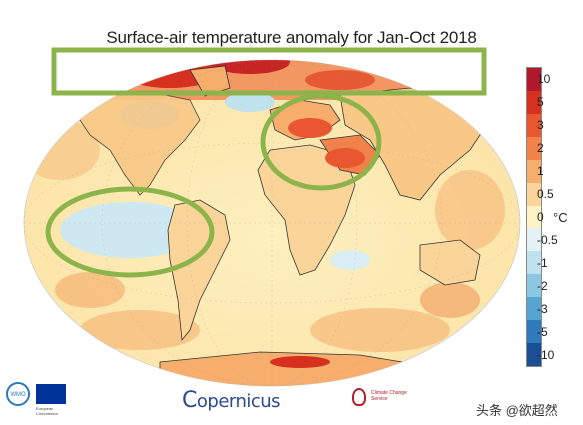 This screenshot has width=583, height=425. I want to click on tropical-pacific-highlight, so click(130, 232).